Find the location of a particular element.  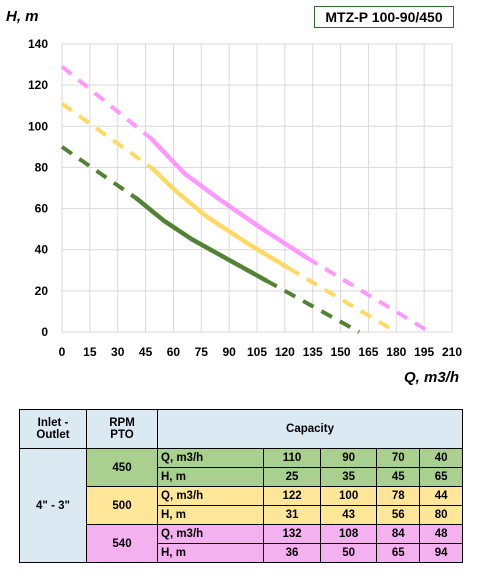

inlet-outlet-header: Inlet - Outlet is located at coordinates (53, 429).